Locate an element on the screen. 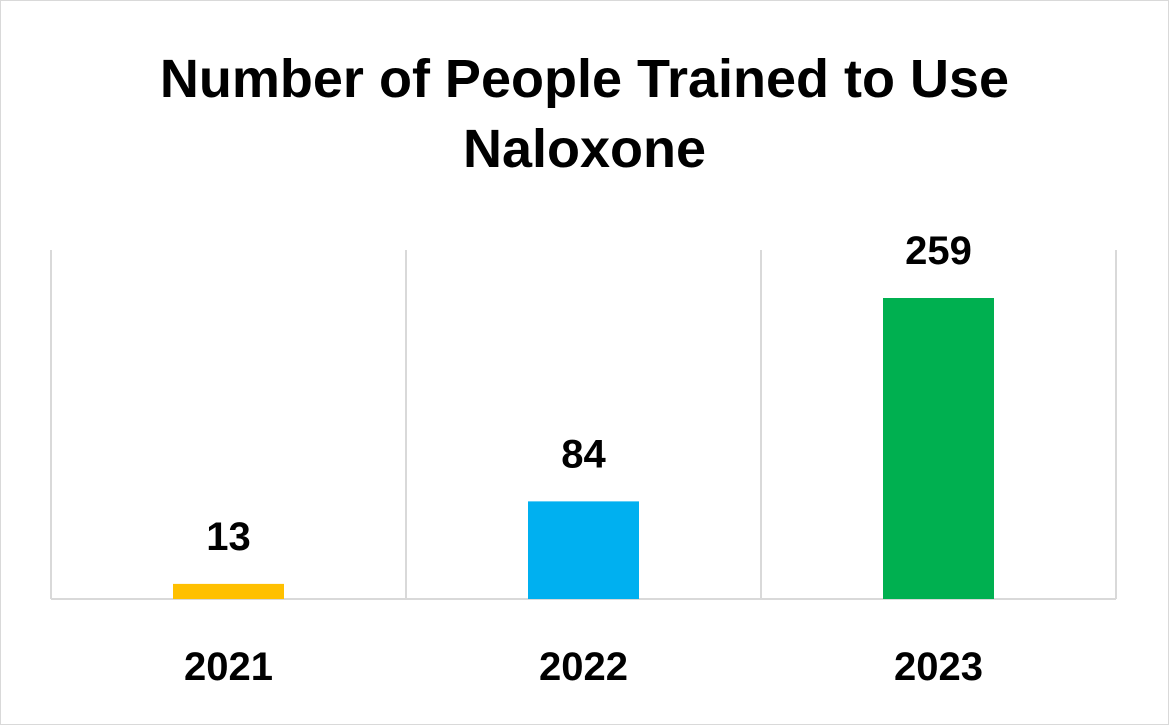 Image resolution: width=1169 pixels, height=725 pixels. bar-2022 is located at coordinates (583, 550).